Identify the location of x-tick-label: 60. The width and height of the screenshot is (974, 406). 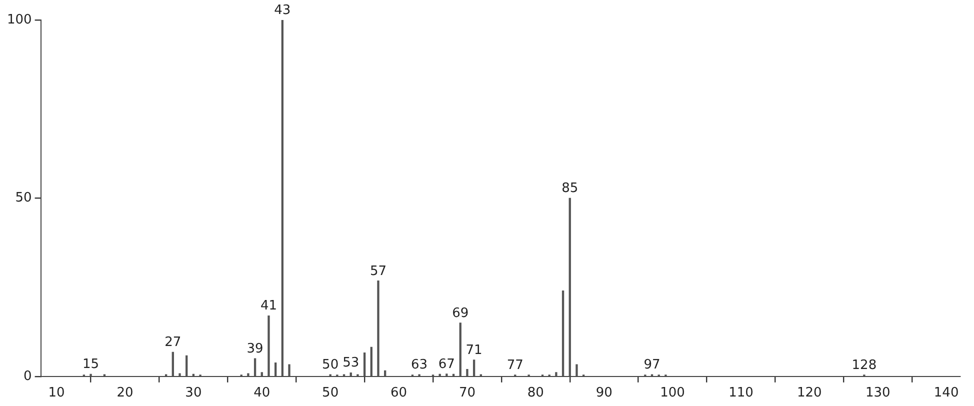
(399, 393).